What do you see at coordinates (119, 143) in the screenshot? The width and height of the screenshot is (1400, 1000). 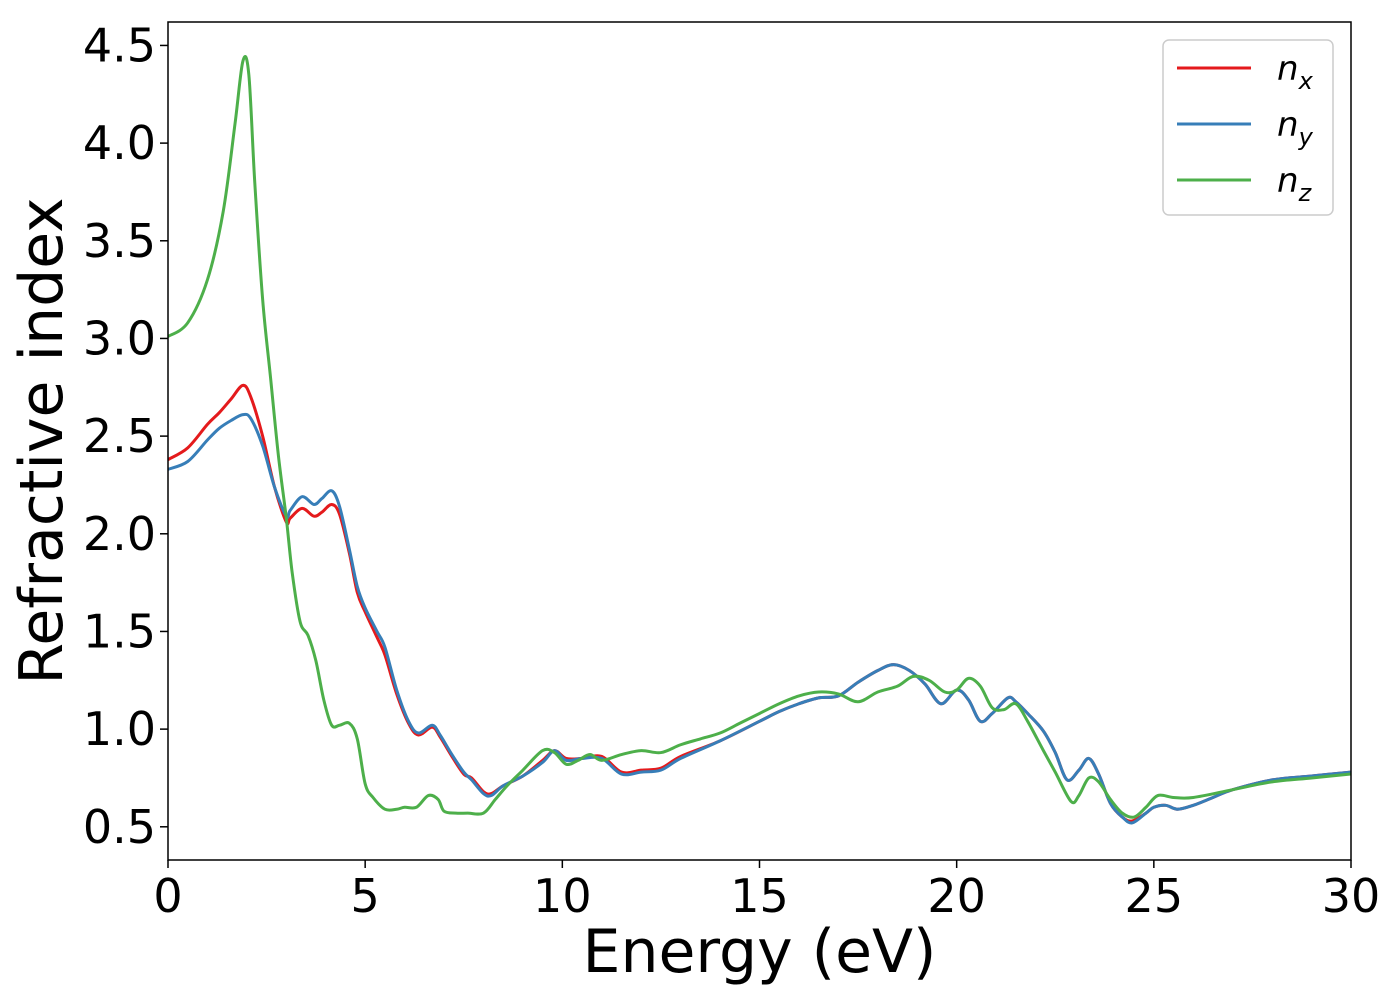 I see `y-tick-label: 4.0` at bounding box center [119, 143].